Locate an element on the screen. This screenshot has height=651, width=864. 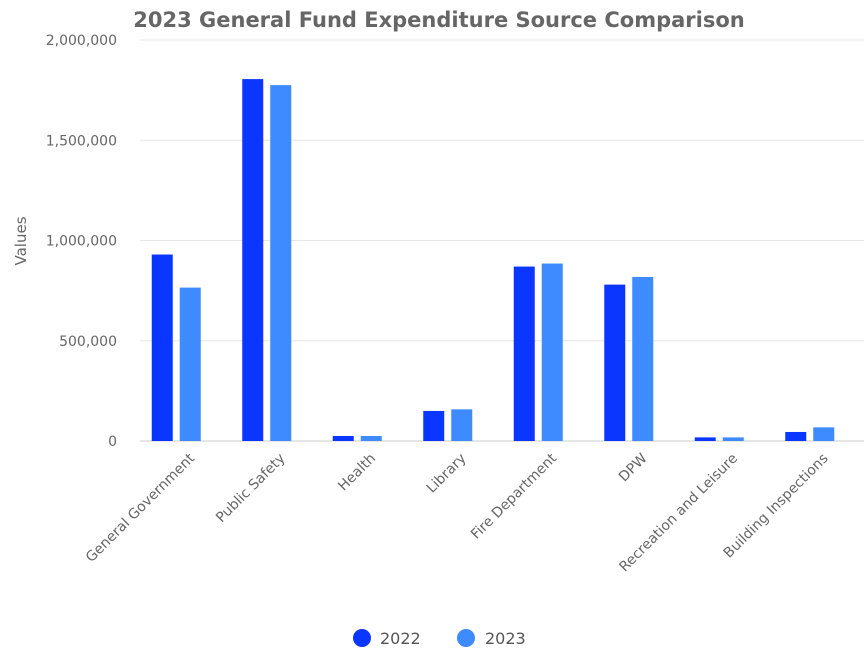
x-tick-label: Library is located at coordinates (447, 474).